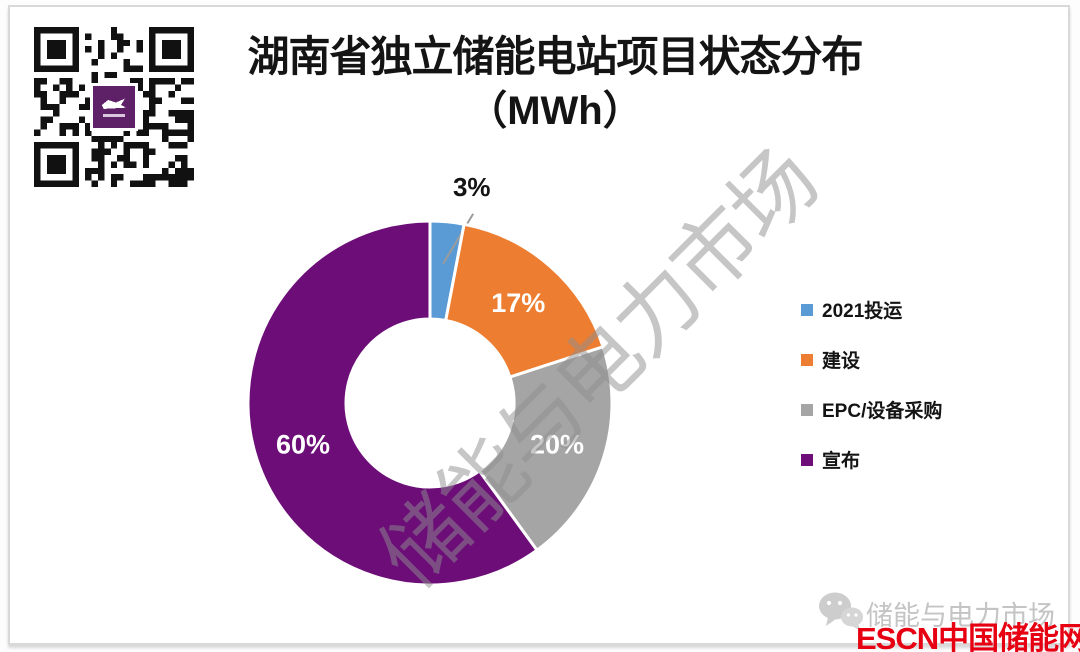 The height and width of the screenshot is (652, 1080). I want to click on chart-legend: 2021投运 建设 EPC/设备采购 宣布, so click(871, 398).